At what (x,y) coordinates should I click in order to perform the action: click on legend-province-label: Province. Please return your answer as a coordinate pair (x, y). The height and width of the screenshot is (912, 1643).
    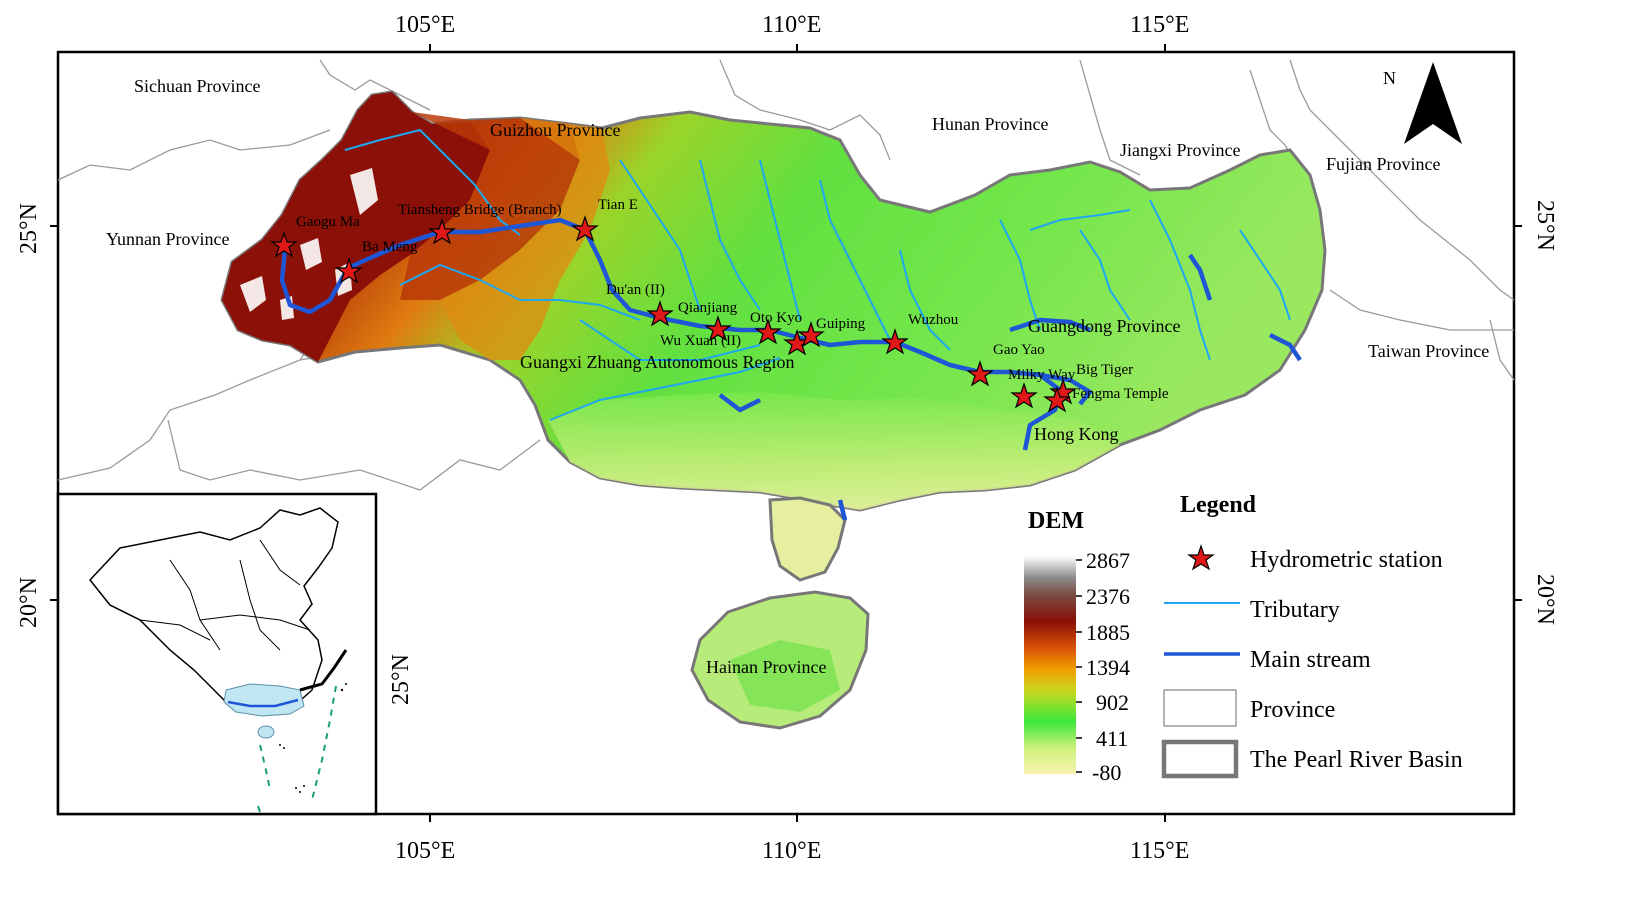
    Looking at the image, I should click on (1292, 710).